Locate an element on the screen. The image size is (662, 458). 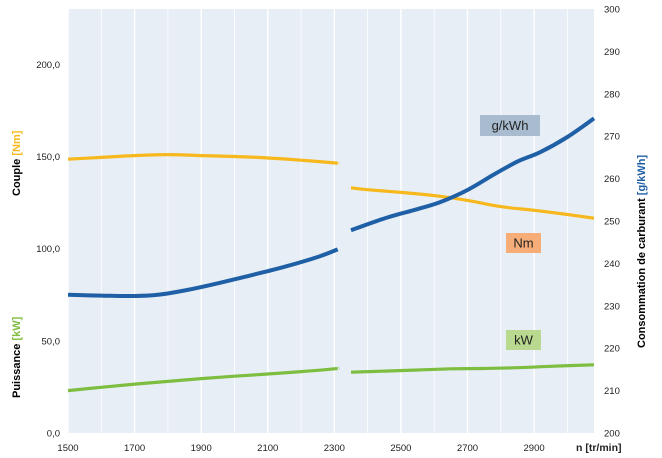
right-tick-label: 200 is located at coordinates (612, 434).